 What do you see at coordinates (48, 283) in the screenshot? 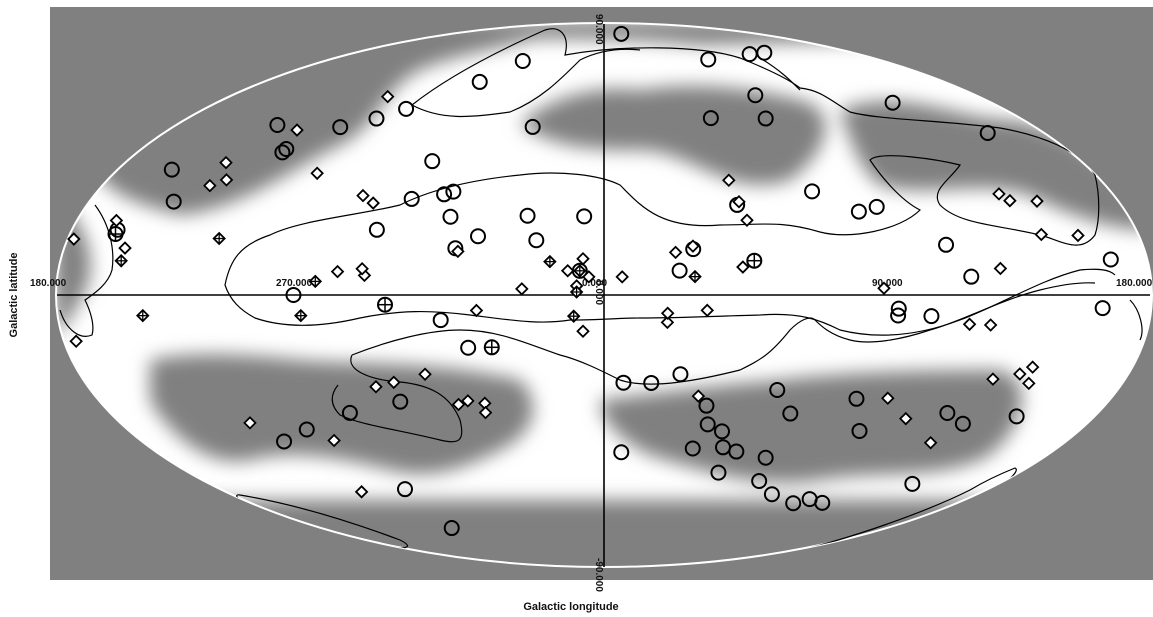
I see `lon-tick-label: 180.000` at bounding box center [48, 283].